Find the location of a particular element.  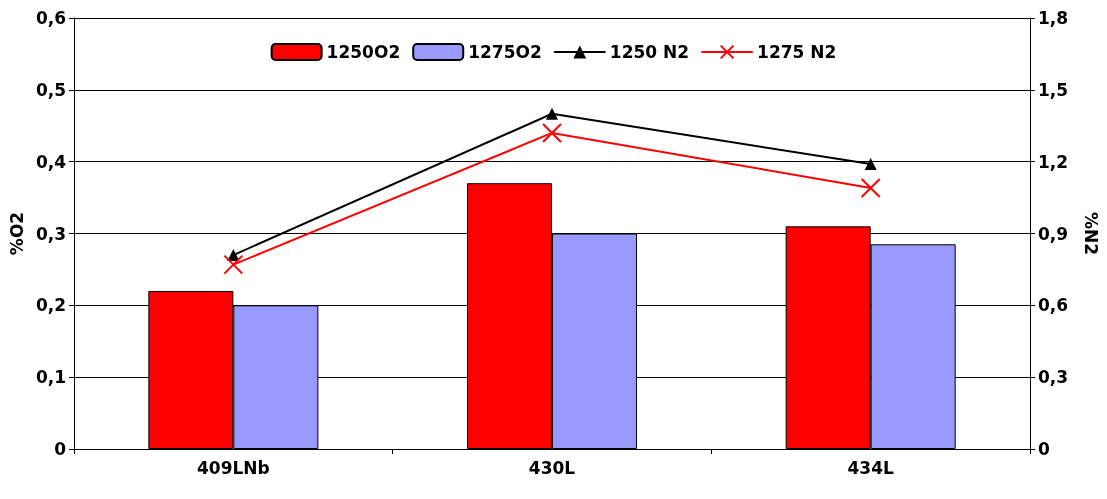

y2-tick-label: 0,3 is located at coordinates (1053, 377).